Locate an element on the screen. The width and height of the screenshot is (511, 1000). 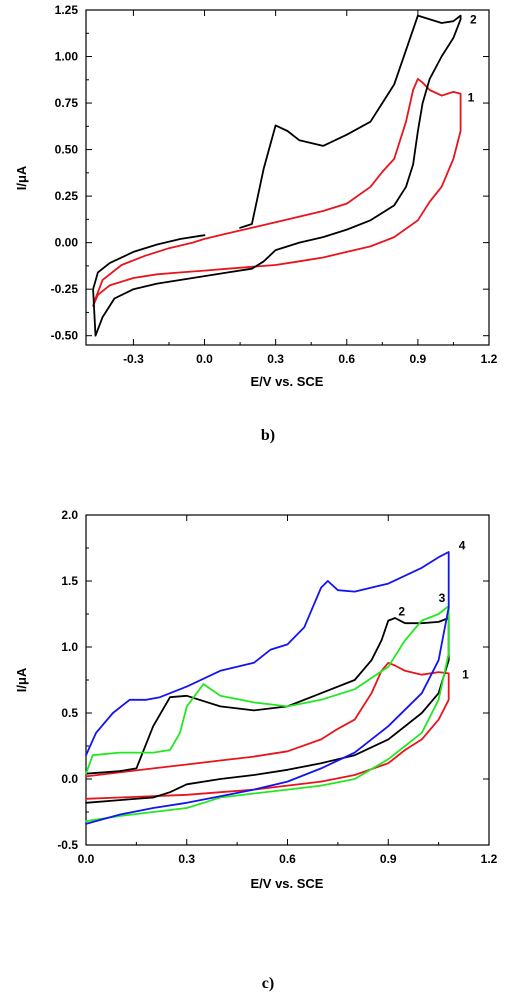
y-tick-label: 0.75 is located at coordinates (67, 103).